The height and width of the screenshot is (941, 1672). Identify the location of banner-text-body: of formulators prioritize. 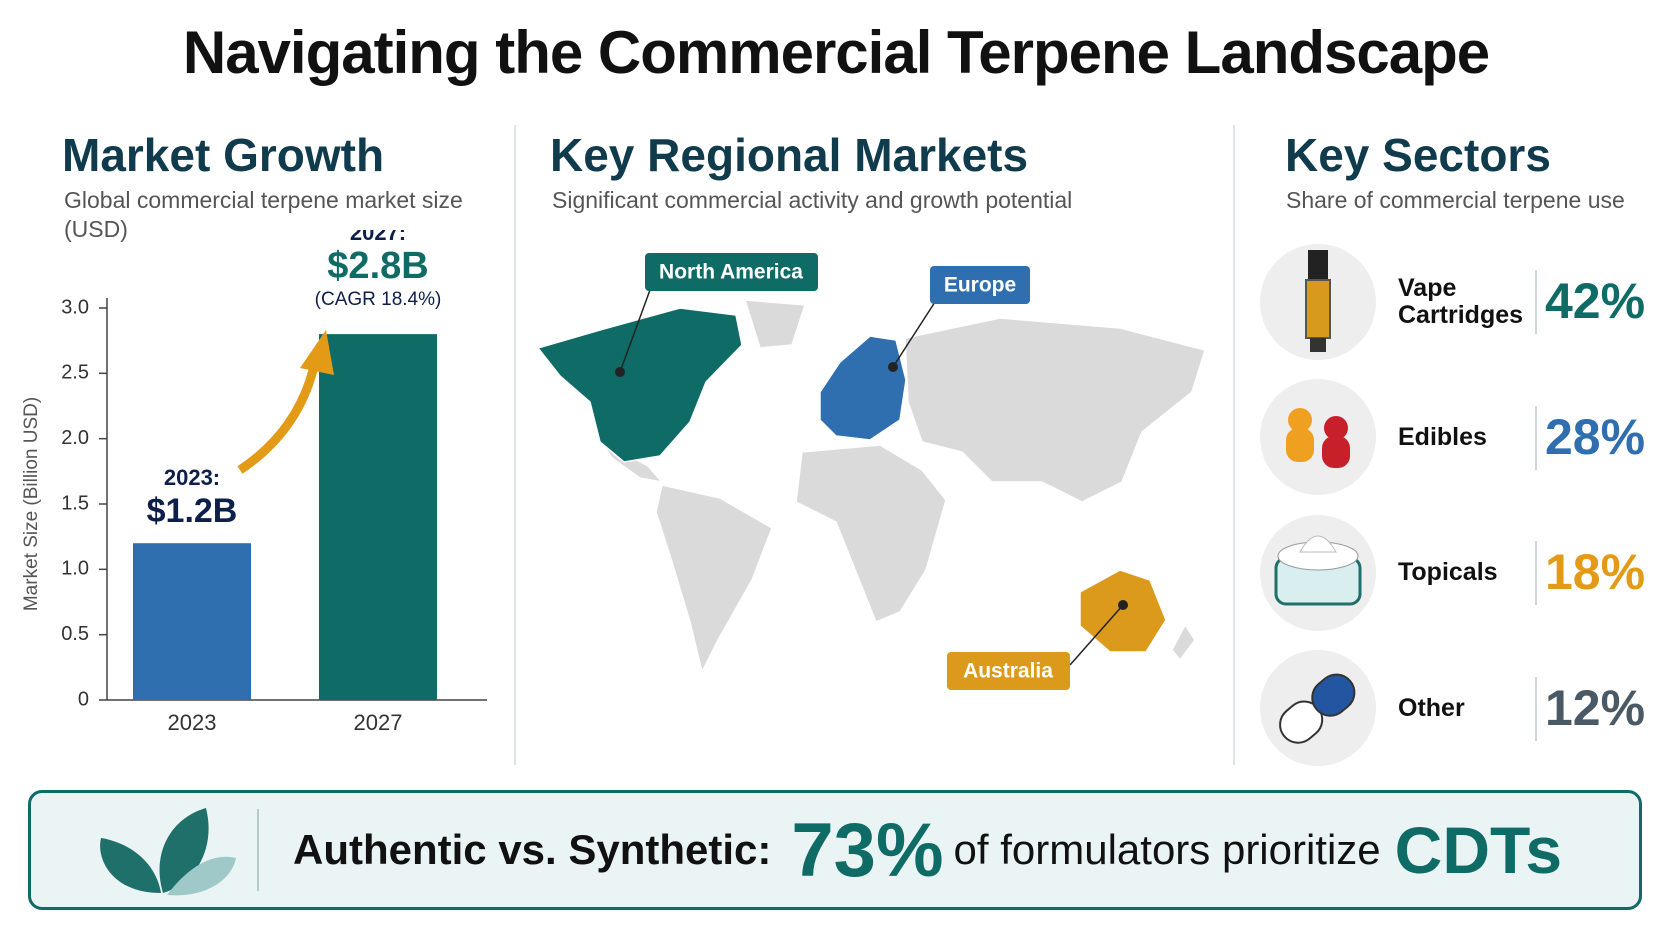
(1167, 849).